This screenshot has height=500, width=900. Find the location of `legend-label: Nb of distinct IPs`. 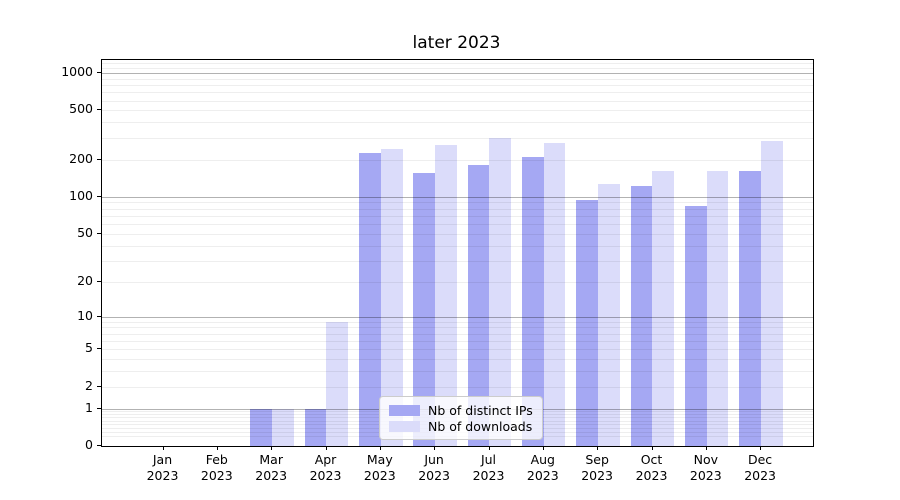

legend-label: Nb of distinct IPs is located at coordinates (480, 410).